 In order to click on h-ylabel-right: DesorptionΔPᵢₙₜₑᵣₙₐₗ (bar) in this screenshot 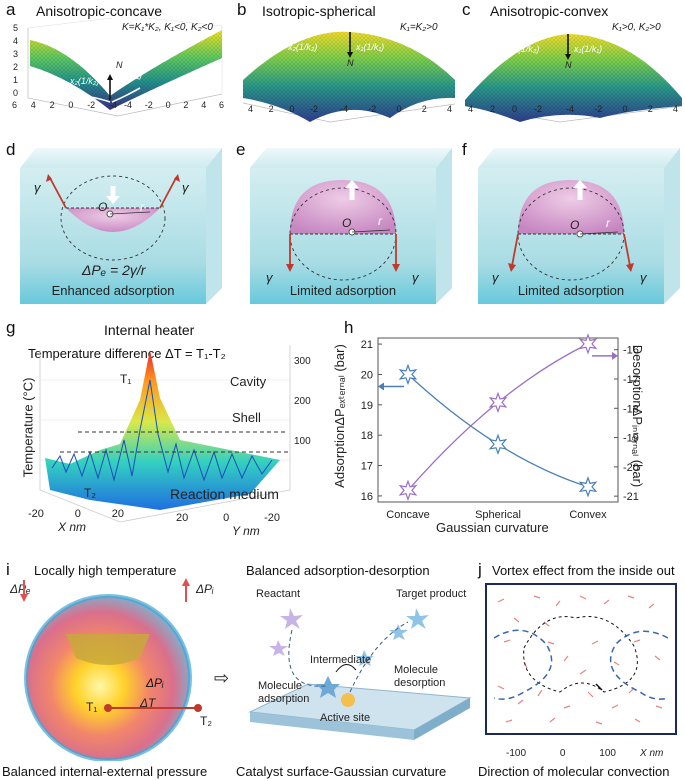, I will do `click(638, 416)`.